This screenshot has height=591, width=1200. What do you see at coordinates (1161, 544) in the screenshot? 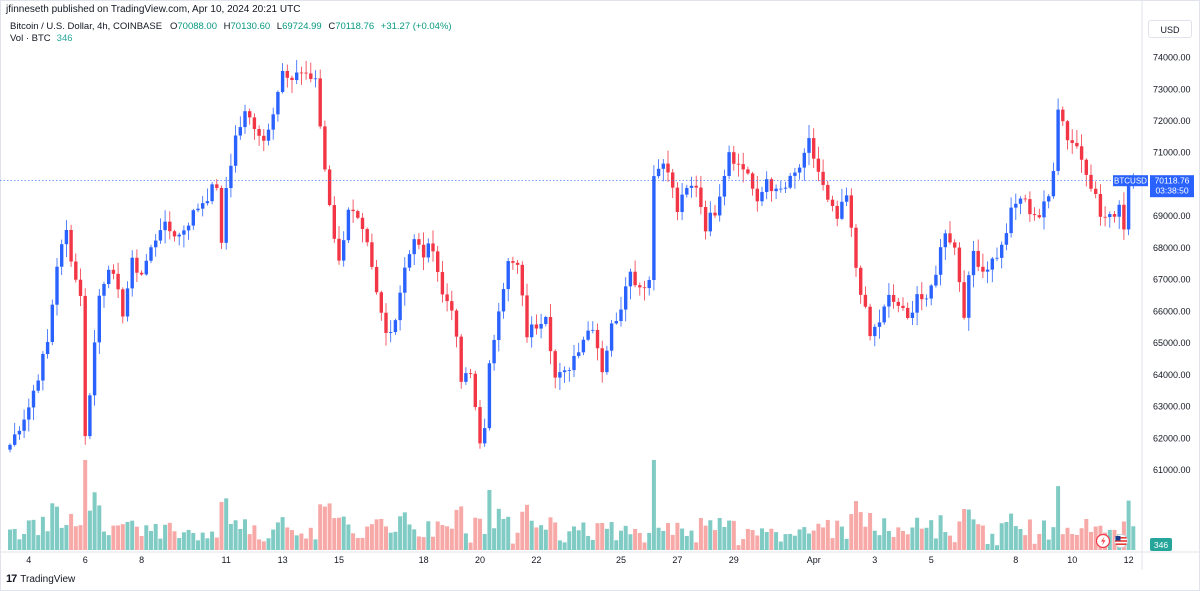
I see `volume-tag: 346` at bounding box center [1161, 544].